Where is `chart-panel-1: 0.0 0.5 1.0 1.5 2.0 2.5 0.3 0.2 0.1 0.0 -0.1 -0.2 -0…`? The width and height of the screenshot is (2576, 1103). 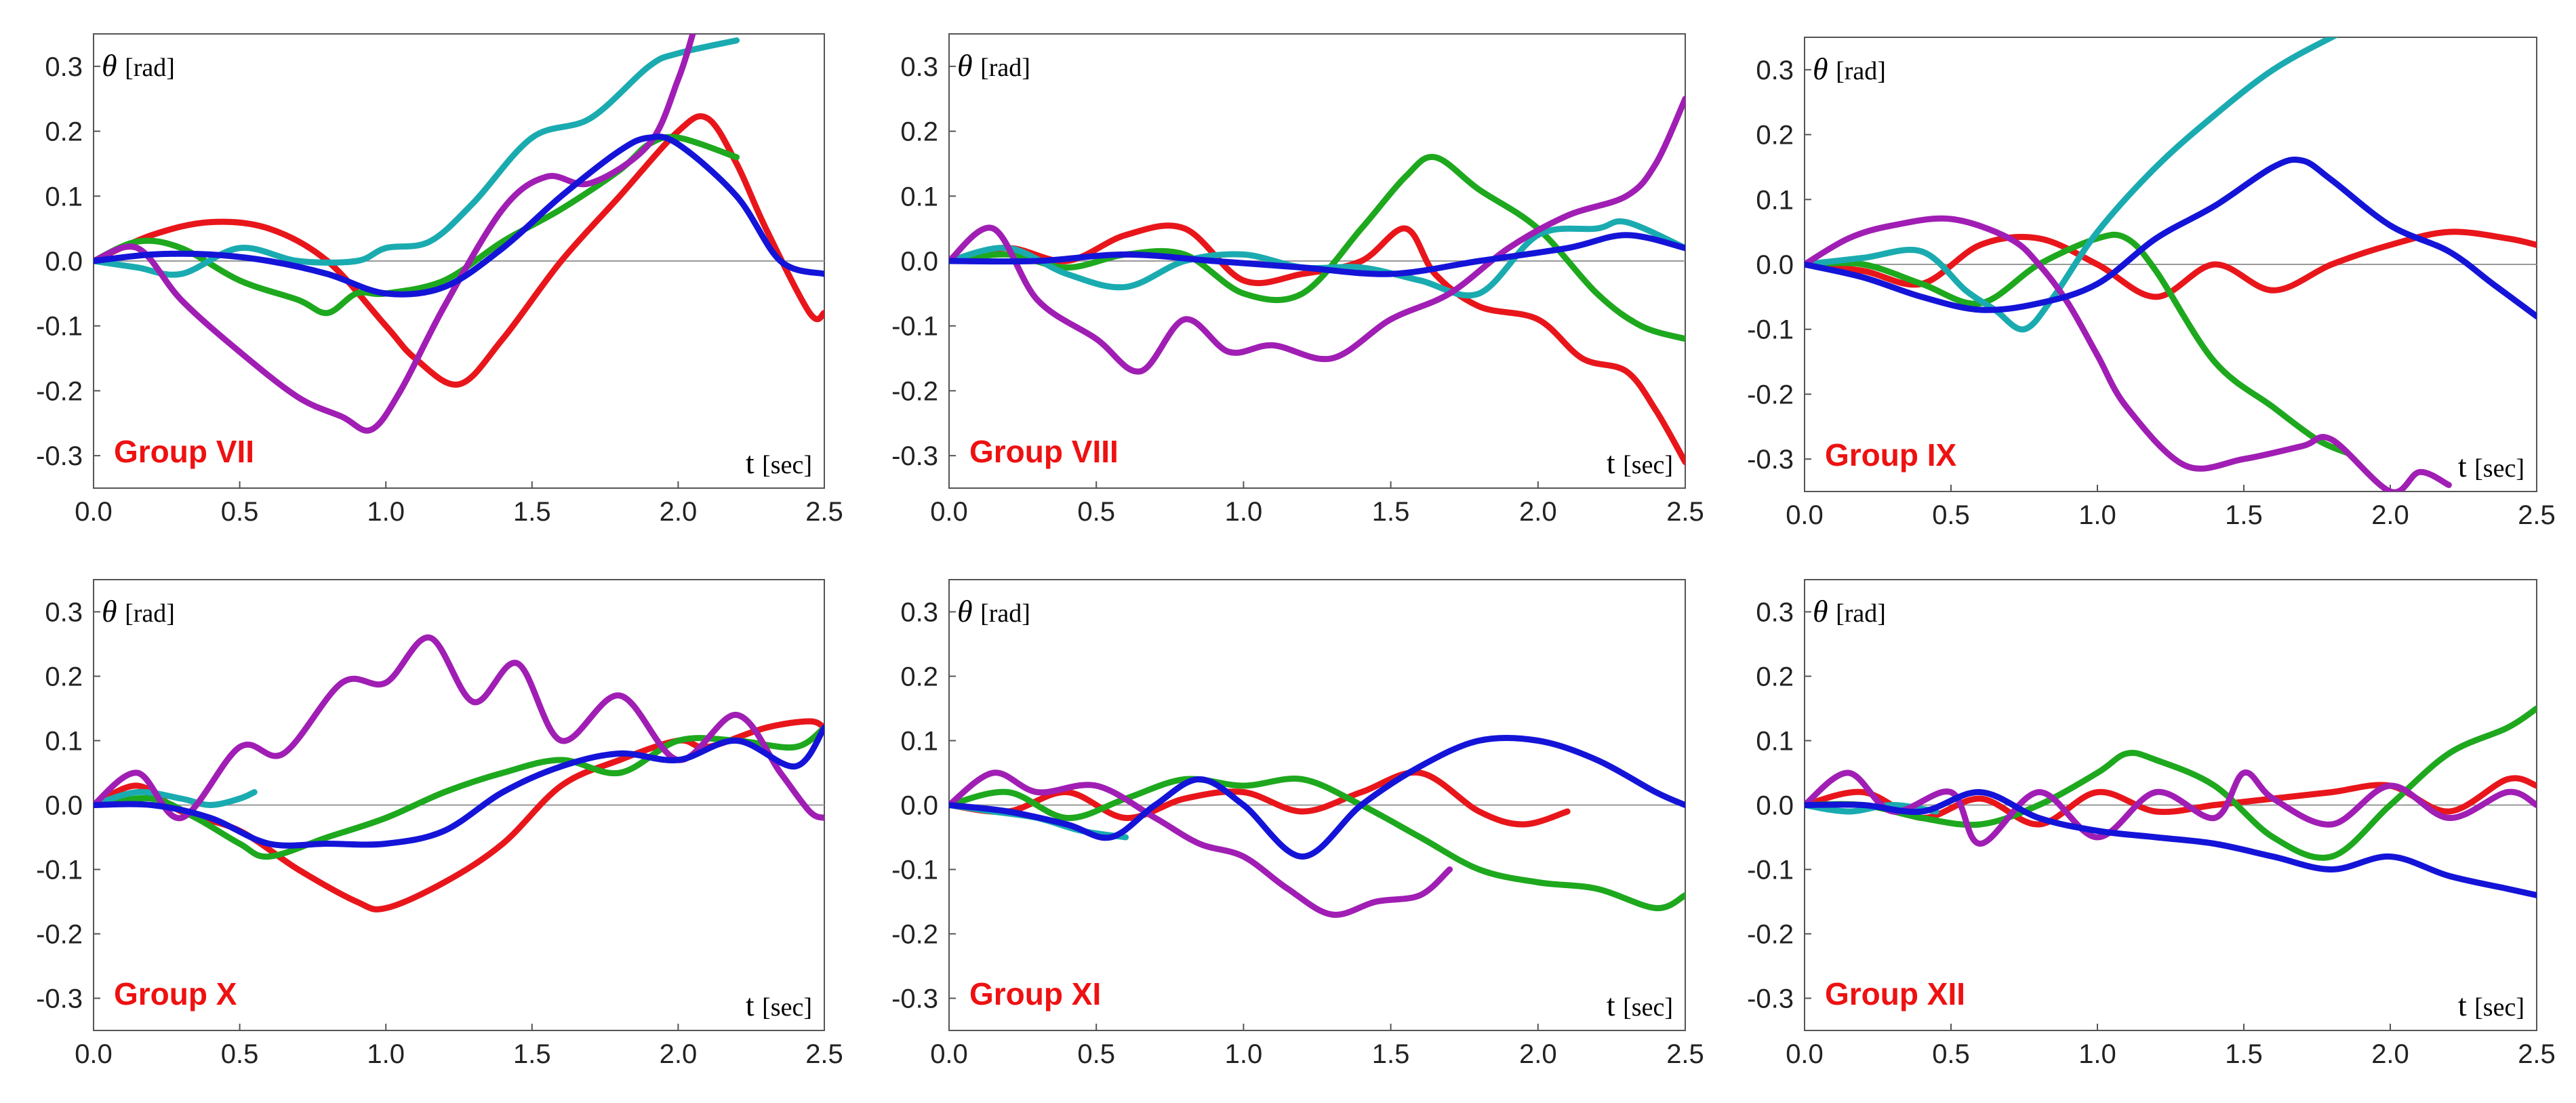
chart-panel-1: 0.0 0.5 1.0 1.5 2.0 2.5 0.3 0.2 0.1 0.0 -0.1 -0.2 -0… is located at coordinates (439, 280).